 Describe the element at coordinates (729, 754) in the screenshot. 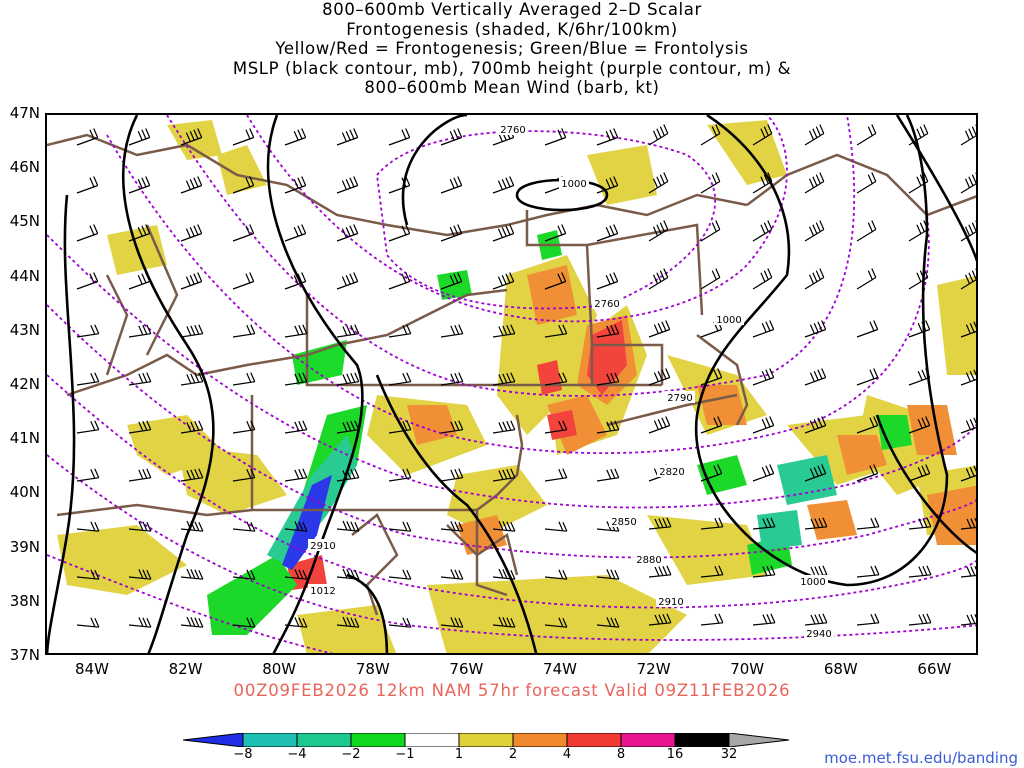

I see `colorbar-tick-label: 32` at that location.